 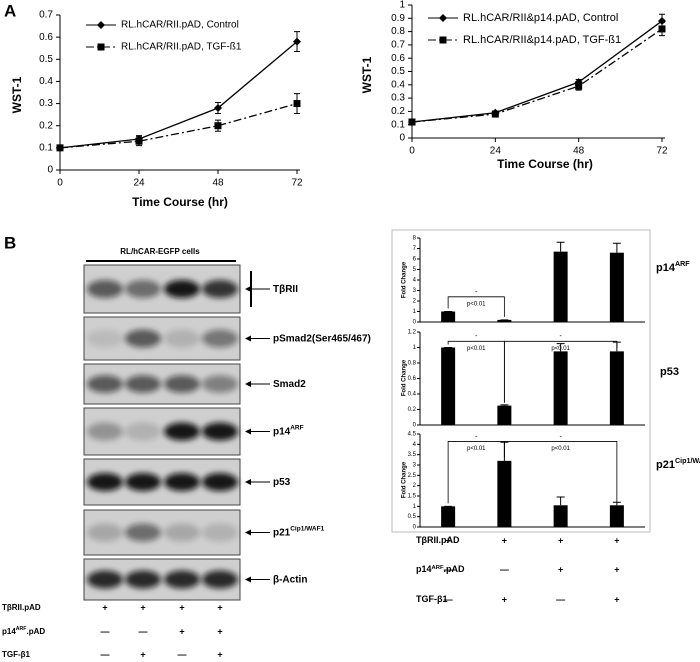 I want to click on condition-label: p14ARF.pAD, so click(x=23, y=631).